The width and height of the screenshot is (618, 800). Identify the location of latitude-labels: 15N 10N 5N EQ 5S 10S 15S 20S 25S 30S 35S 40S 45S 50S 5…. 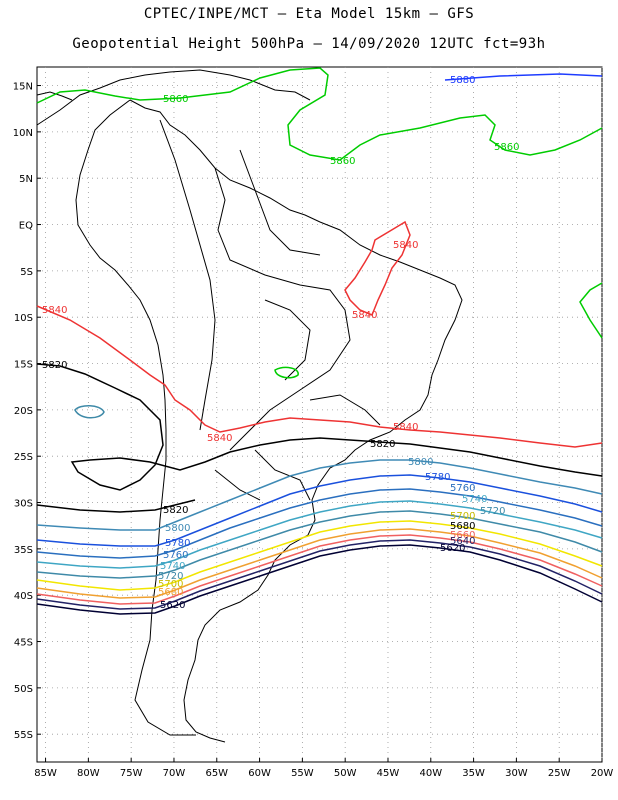
(23, 412).